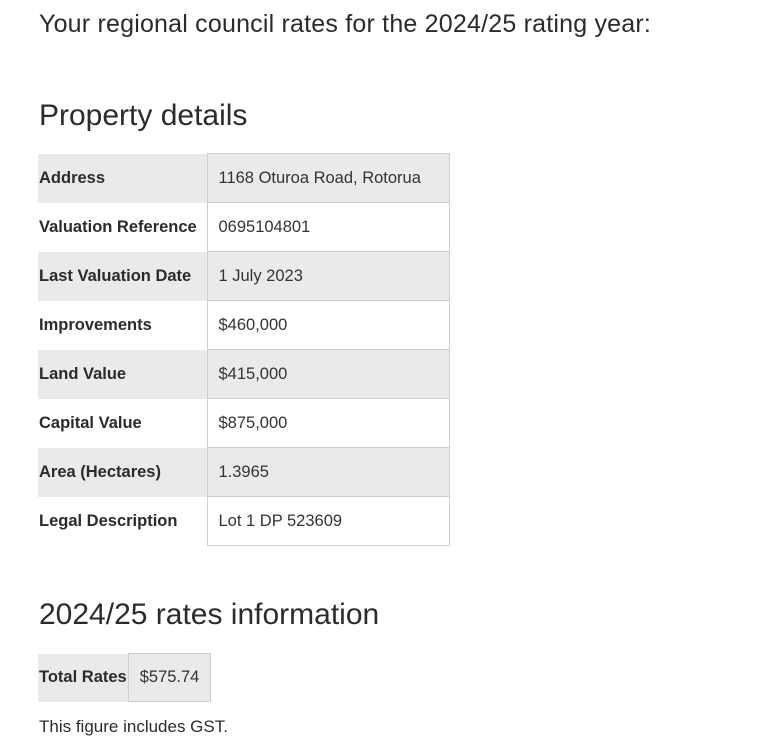 Image resolution: width=771 pixels, height=748 pixels. I want to click on row-value: Lot 1 DP 523609, so click(328, 521).